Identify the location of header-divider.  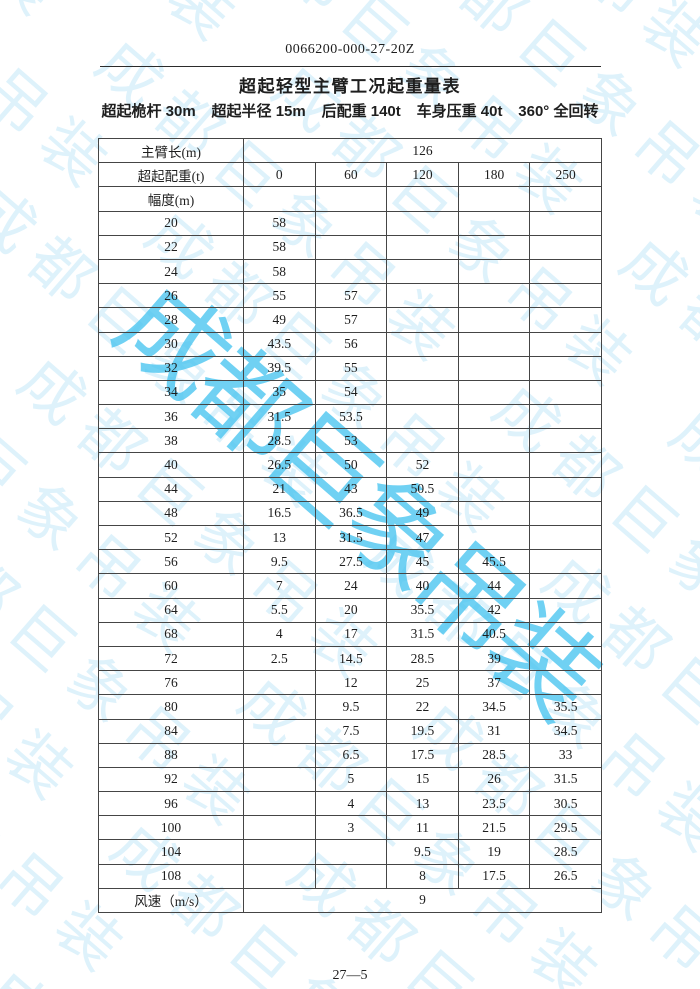
(350, 66).